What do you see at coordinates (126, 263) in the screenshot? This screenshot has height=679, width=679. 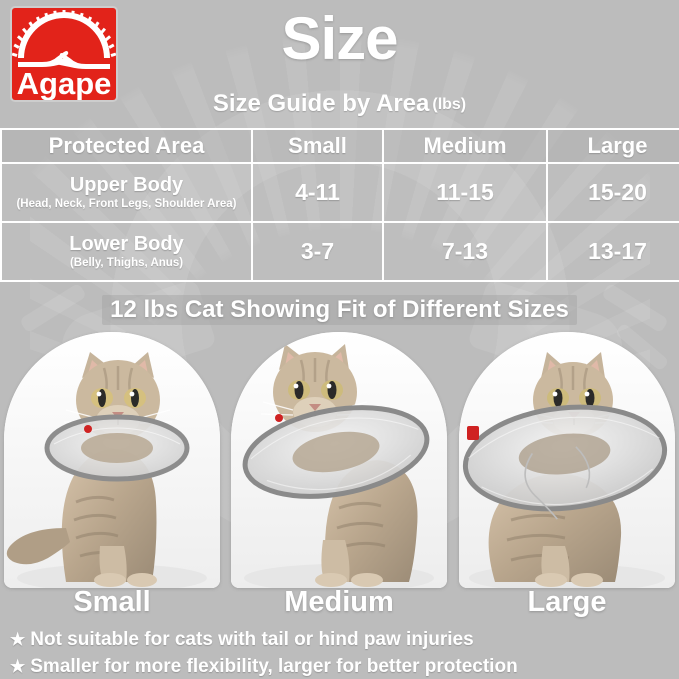 I see `area-detail: (Belly, Thighs, Anus)` at bounding box center [126, 263].